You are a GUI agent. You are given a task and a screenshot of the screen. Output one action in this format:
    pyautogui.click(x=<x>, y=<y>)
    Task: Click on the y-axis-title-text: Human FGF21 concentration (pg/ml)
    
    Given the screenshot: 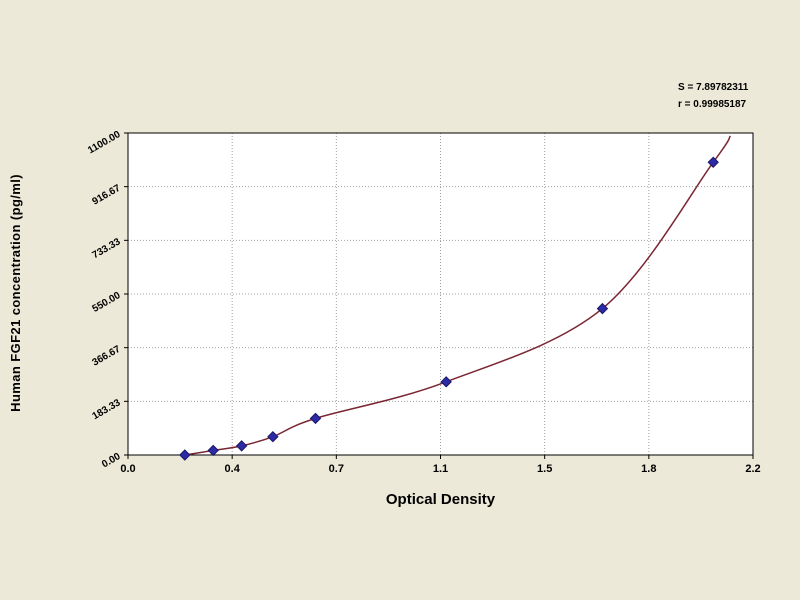 What is the action you would take?
    pyautogui.click(x=15, y=293)
    